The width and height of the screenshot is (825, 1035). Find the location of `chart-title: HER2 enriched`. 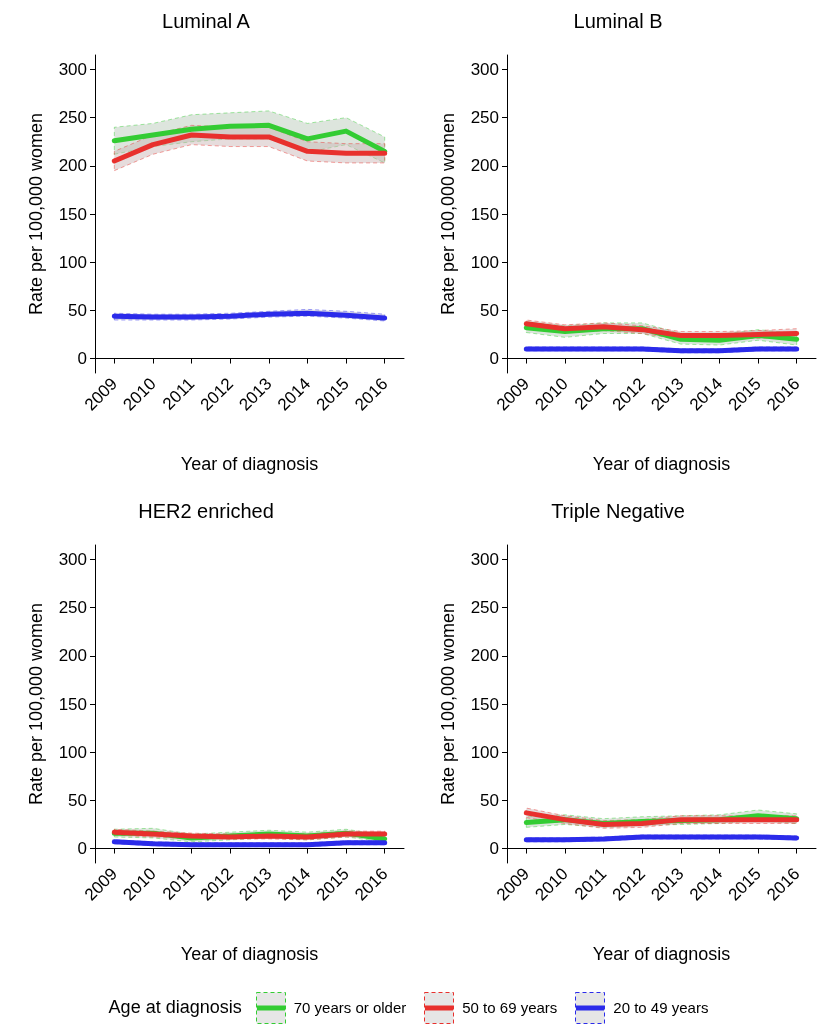

chart-title: HER2 enriched is located at coordinates (206, 511).